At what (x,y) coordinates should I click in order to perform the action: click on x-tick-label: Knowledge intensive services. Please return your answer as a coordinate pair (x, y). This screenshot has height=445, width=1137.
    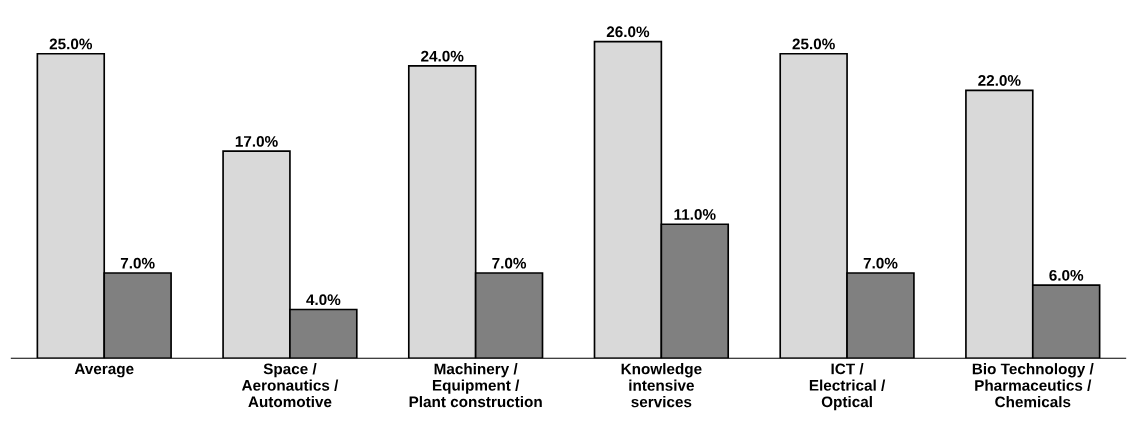
    Looking at the image, I should click on (661, 385).